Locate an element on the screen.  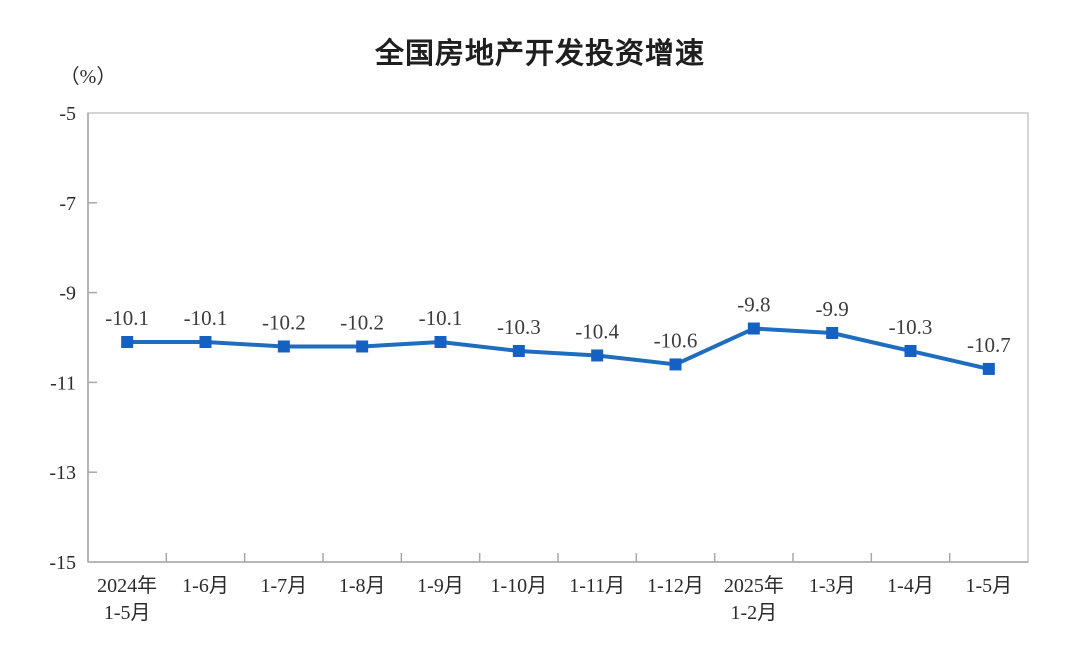
series-line is located at coordinates (558, 348).